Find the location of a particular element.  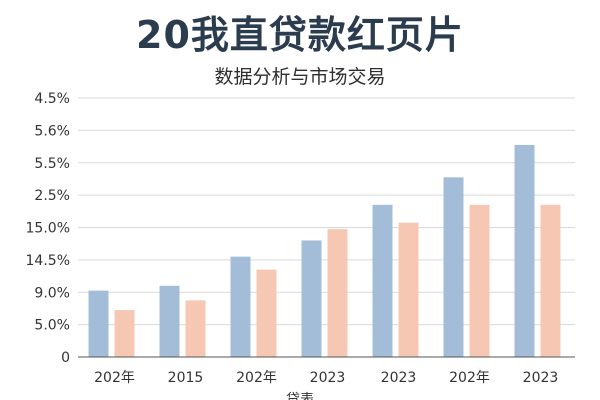

chart-subtitle: 数据分析与市场交易 is located at coordinates (300, 77).